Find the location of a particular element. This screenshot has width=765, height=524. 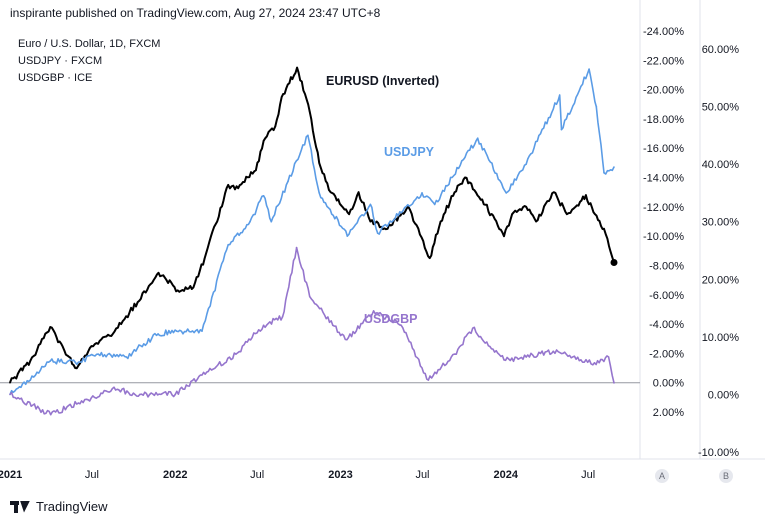

axis-a-tick-label: -12.00% is located at coordinates (663, 208).